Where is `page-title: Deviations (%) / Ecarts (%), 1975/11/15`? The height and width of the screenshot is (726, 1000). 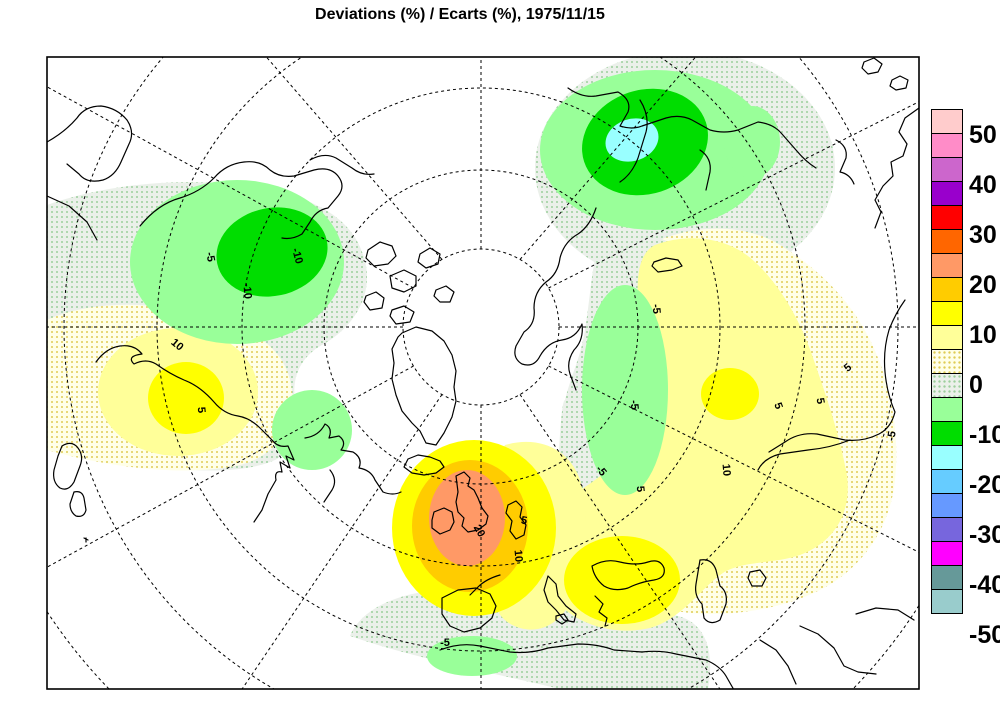 page-title: Deviations (%) / Ecarts (%), 1975/11/15 is located at coordinates (460, 14).